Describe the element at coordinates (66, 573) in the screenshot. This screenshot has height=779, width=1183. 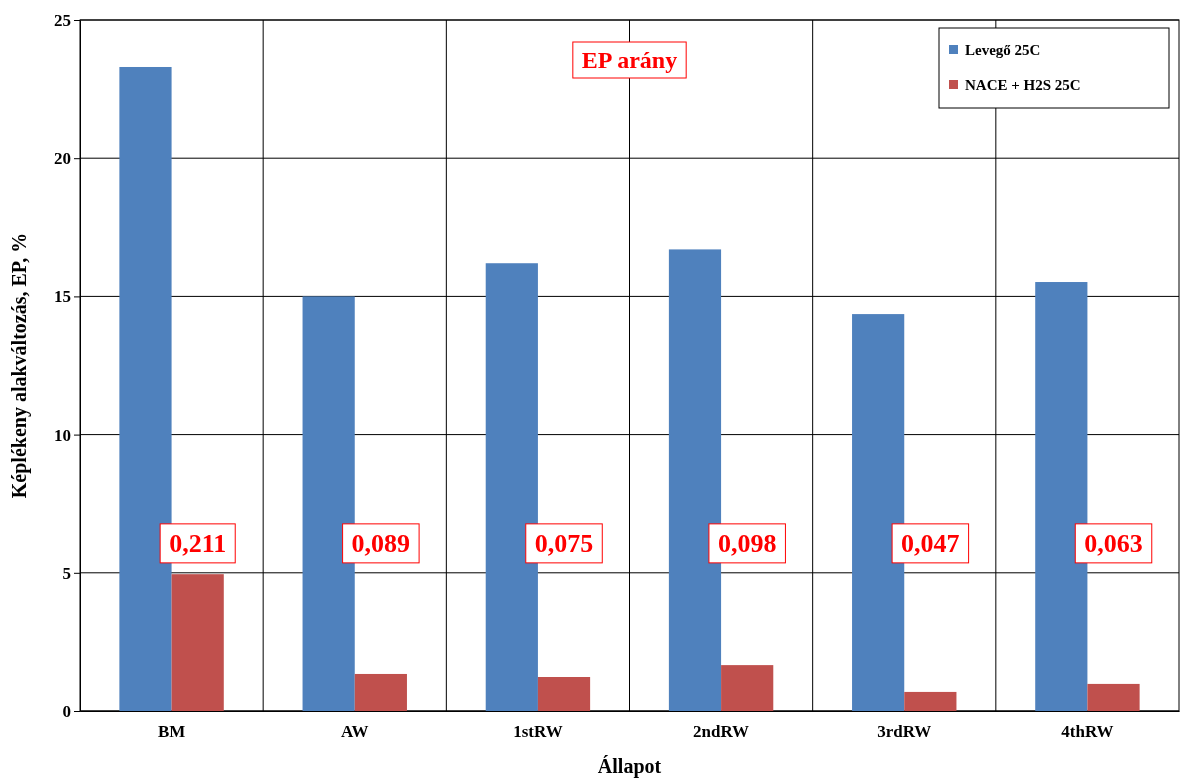
I see `y-tick-label: 5` at that location.